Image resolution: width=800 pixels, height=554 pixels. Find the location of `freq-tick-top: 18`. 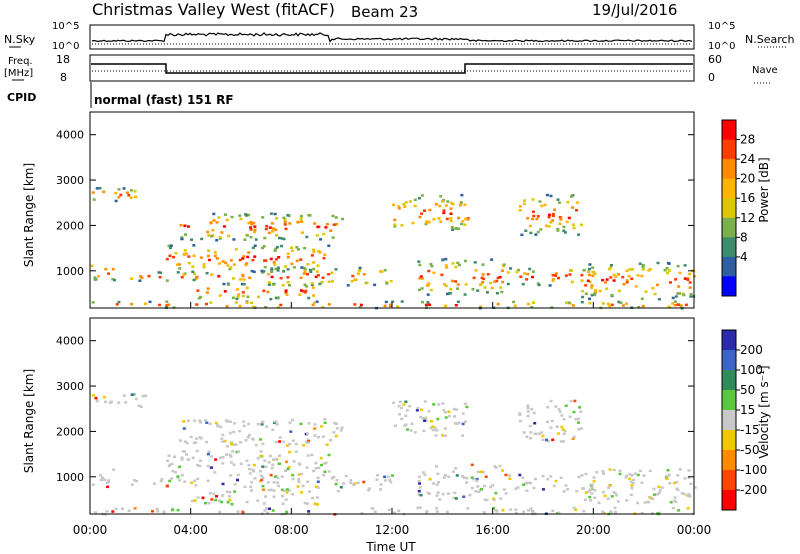

freq-tick-top: 18 is located at coordinates (63, 59).